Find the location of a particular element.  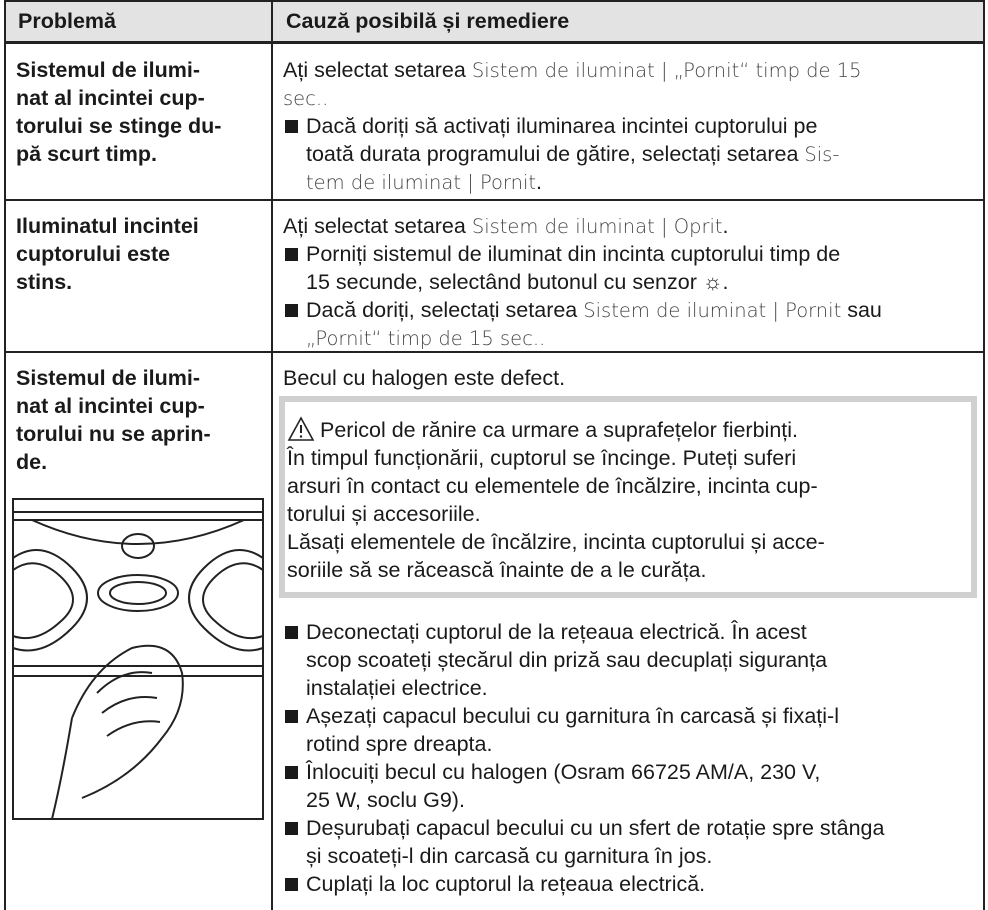

text-line: instalației electrice. is located at coordinates (397, 688).